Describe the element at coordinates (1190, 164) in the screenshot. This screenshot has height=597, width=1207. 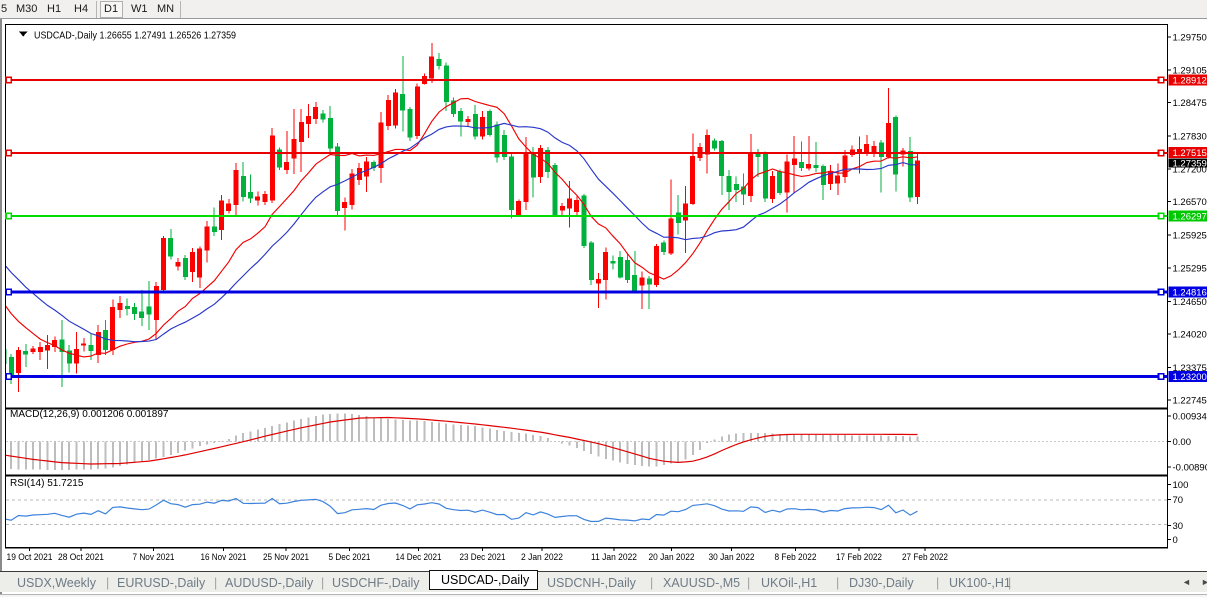
I see `svg-text: 1.27359` at that location.